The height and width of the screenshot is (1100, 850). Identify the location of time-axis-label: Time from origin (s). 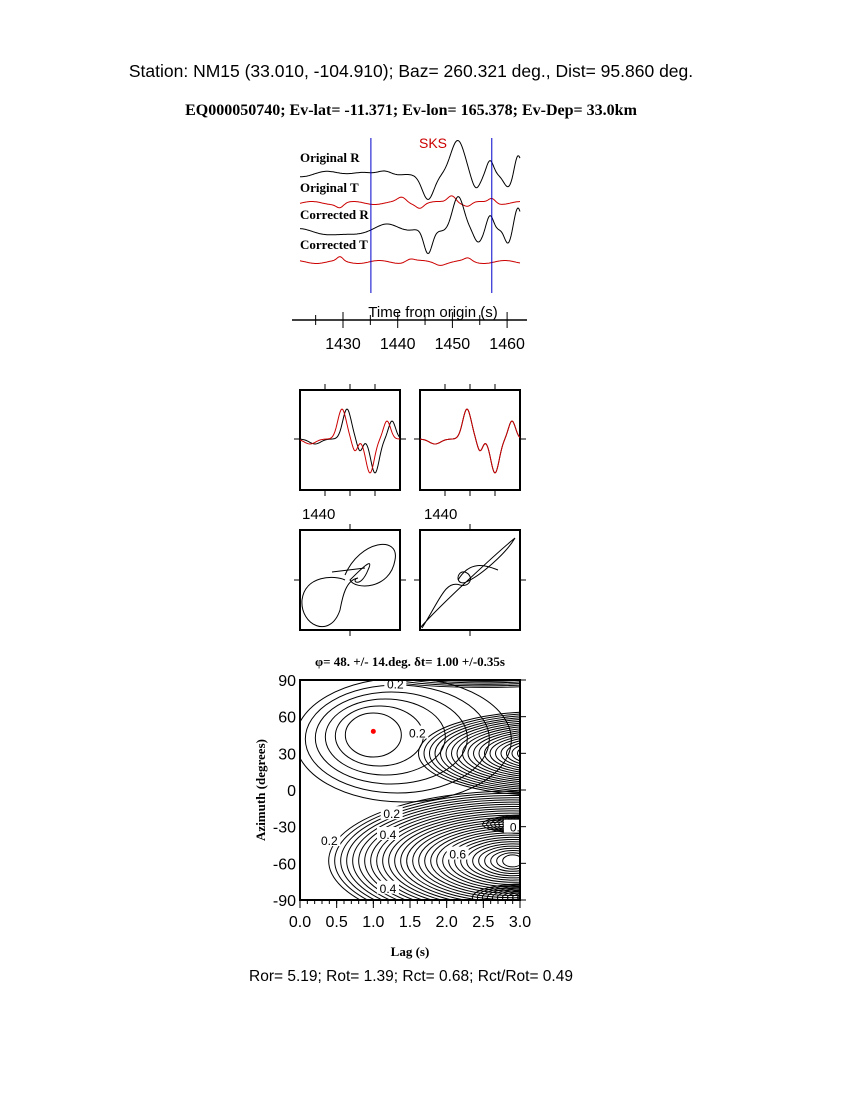
(432, 312).